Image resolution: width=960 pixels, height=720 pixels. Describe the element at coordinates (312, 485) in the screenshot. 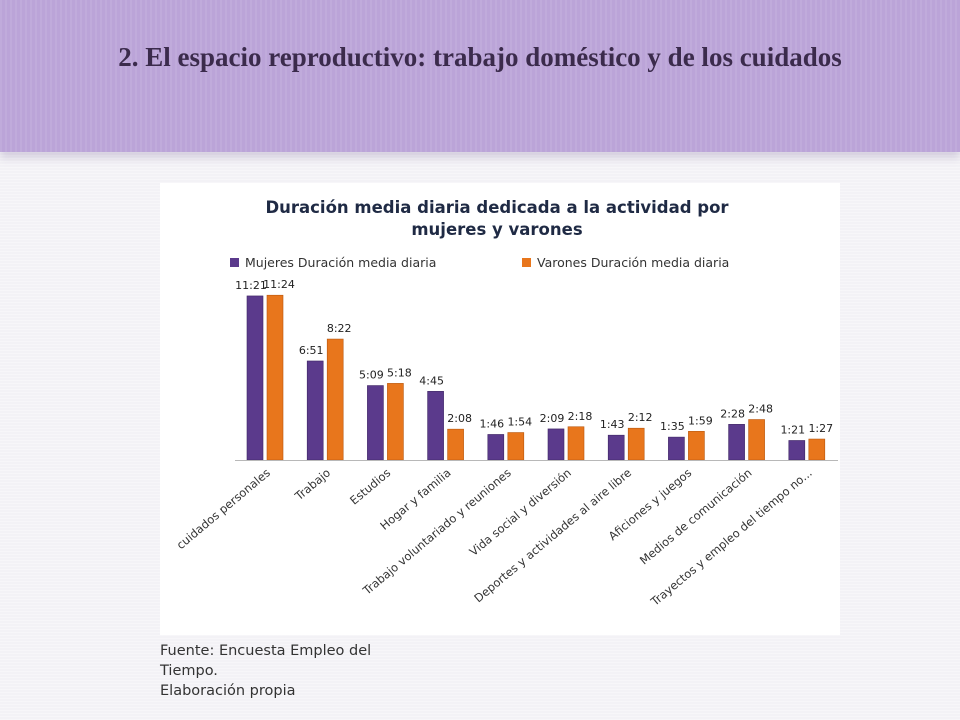

I see `x-tick-label-2: Trabajo` at that location.